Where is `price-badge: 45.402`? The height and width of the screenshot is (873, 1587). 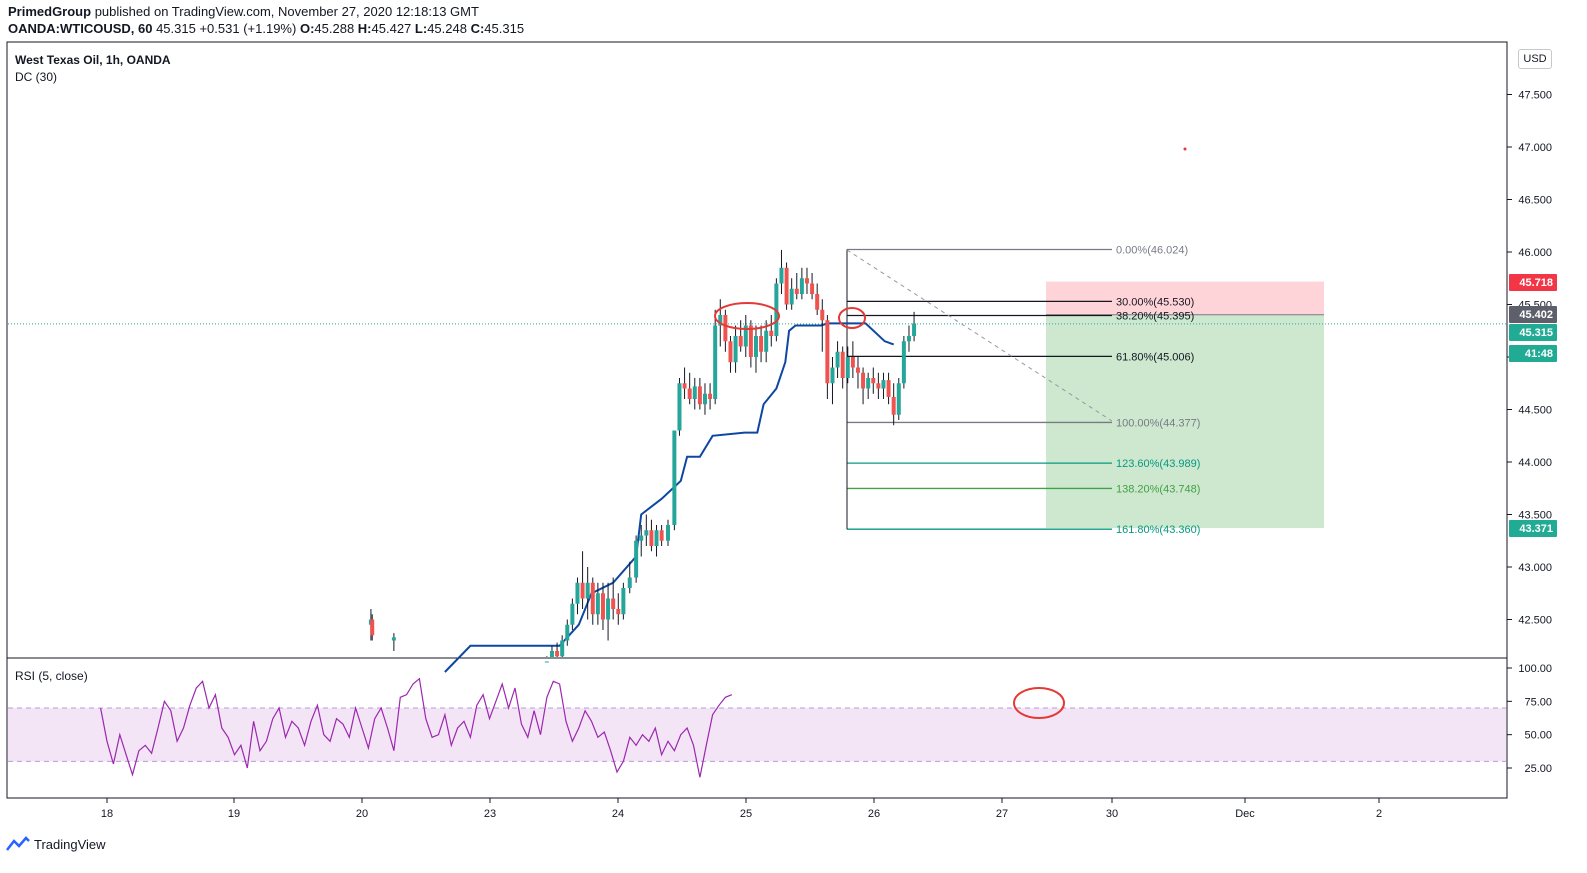
price-badge: 45.402 is located at coordinates (1533, 314).